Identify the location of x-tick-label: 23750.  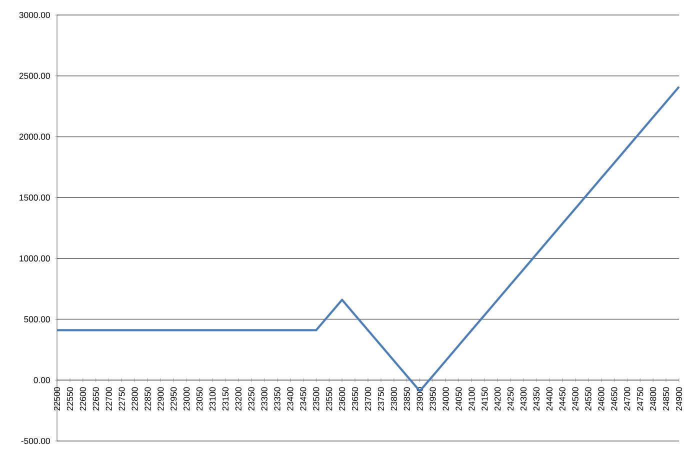
(381, 399).